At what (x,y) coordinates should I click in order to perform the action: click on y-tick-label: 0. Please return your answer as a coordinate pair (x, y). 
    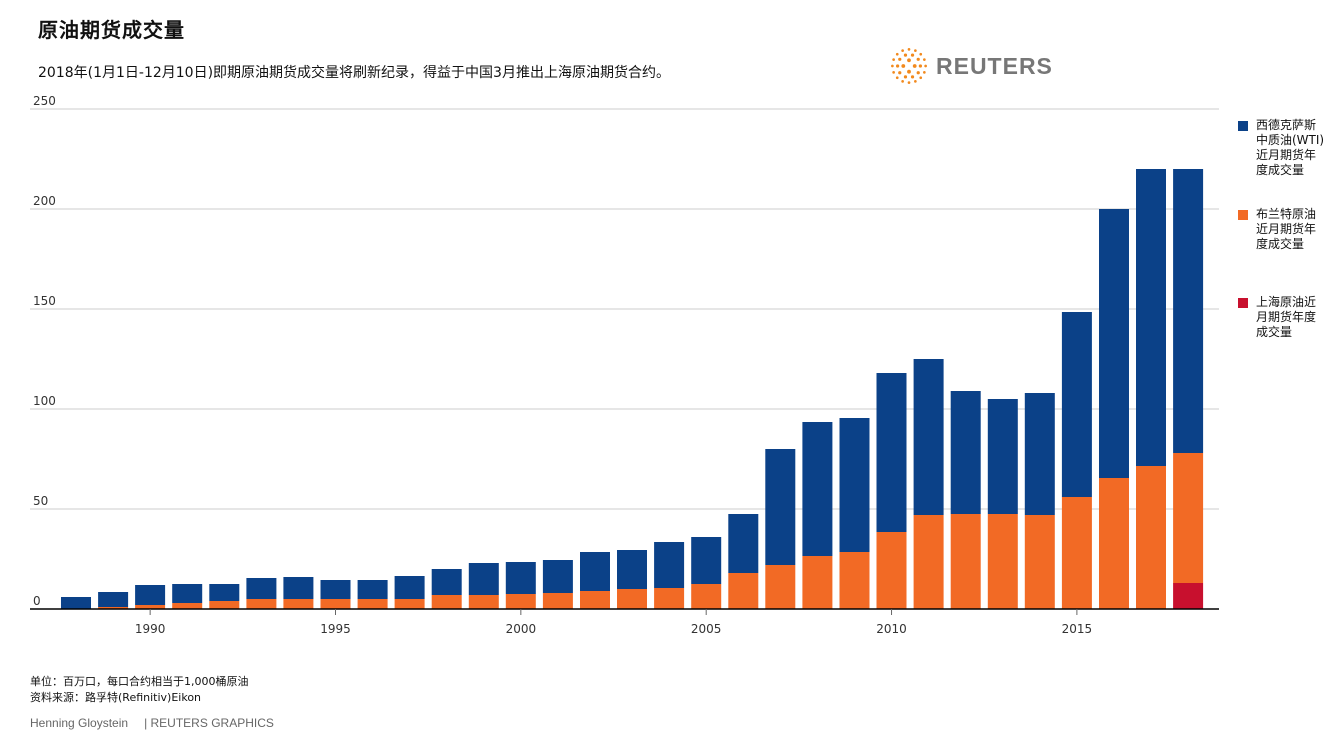
    Looking at the image, I should click on (37, 601).